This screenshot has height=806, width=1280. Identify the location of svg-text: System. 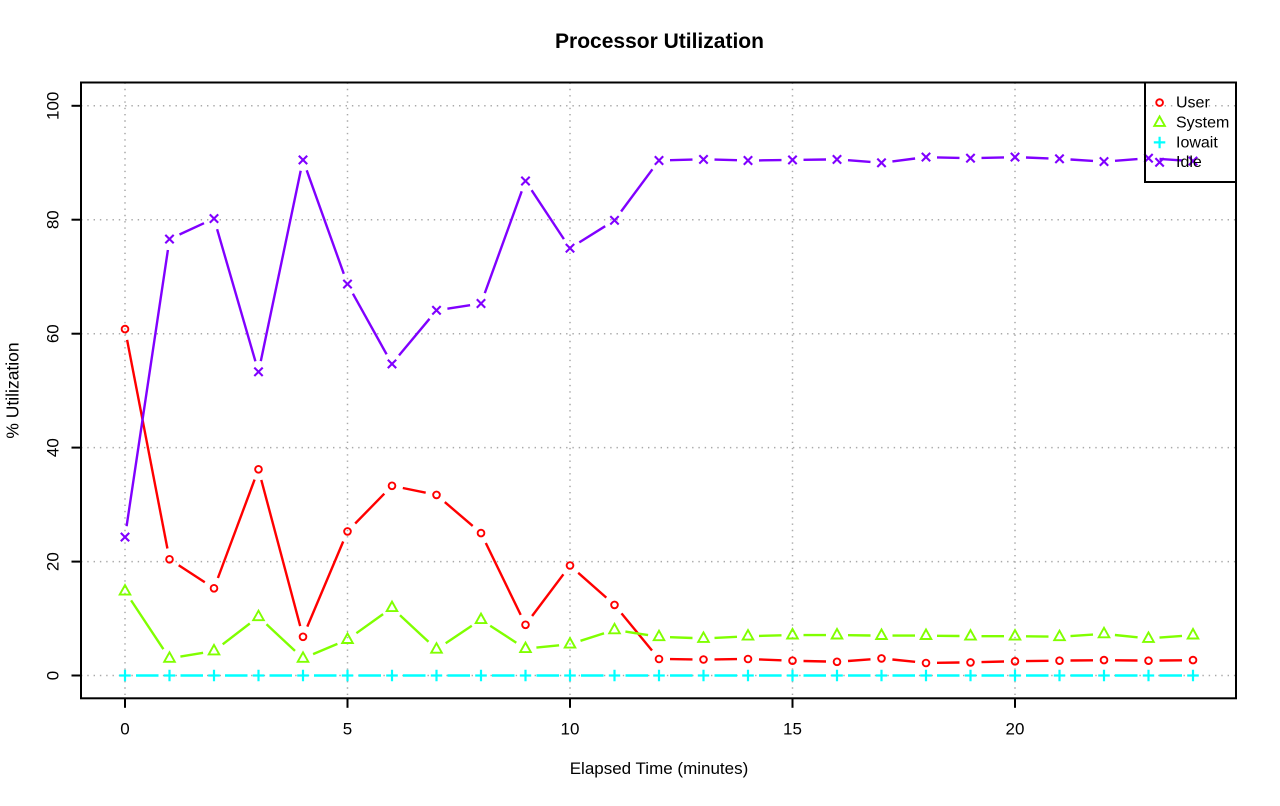
(1202, 122).